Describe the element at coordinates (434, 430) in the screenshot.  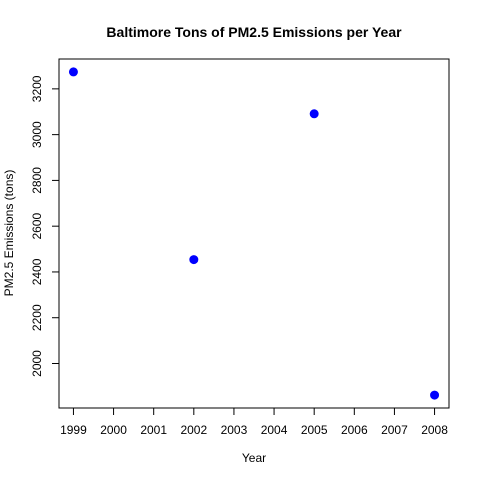
I see `x-tick-label: 2008` at that location.